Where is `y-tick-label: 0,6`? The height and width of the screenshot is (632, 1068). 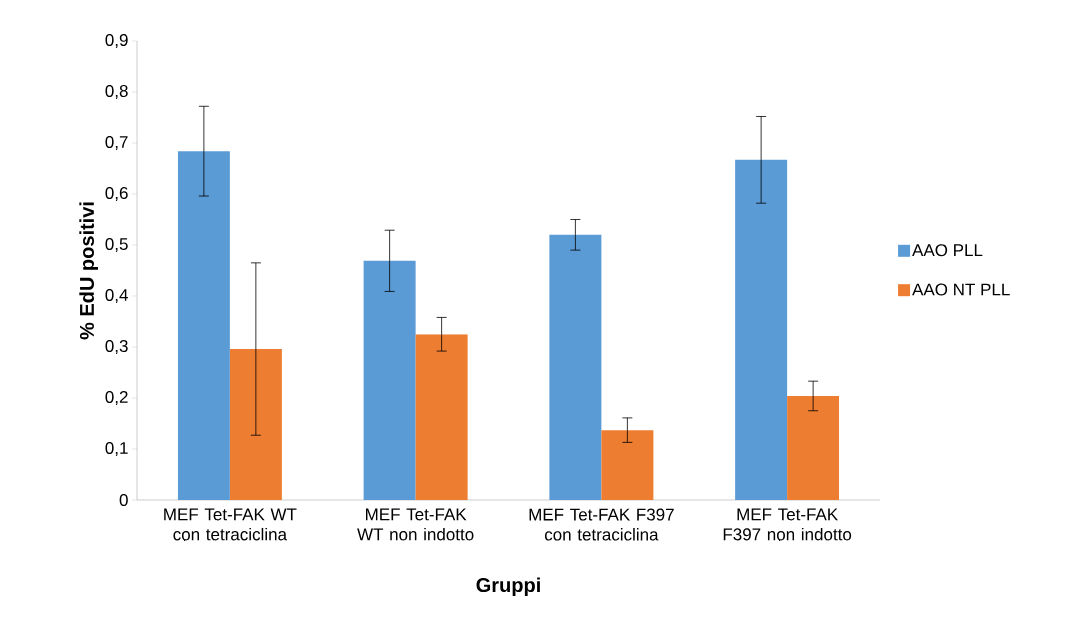 y-tick-label: 0,6 is located at coordinates (116, 194).